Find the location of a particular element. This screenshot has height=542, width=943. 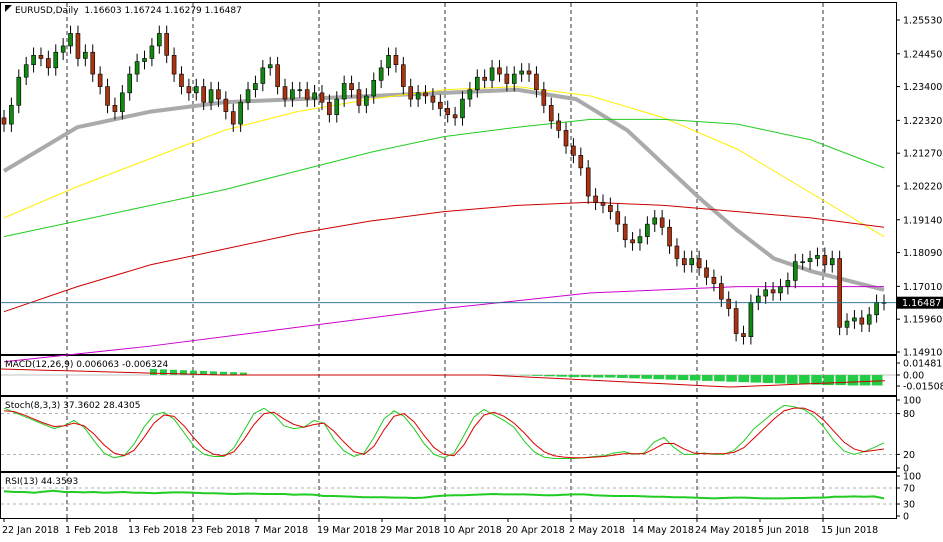

time-tick-label: 10 Apr 2018 is located at coordinates (472, 530).